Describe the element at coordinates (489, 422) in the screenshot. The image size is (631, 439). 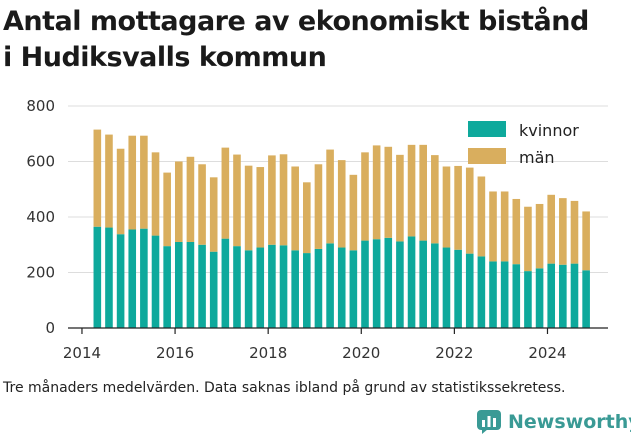
I see `newsworthy-icon` at that location.